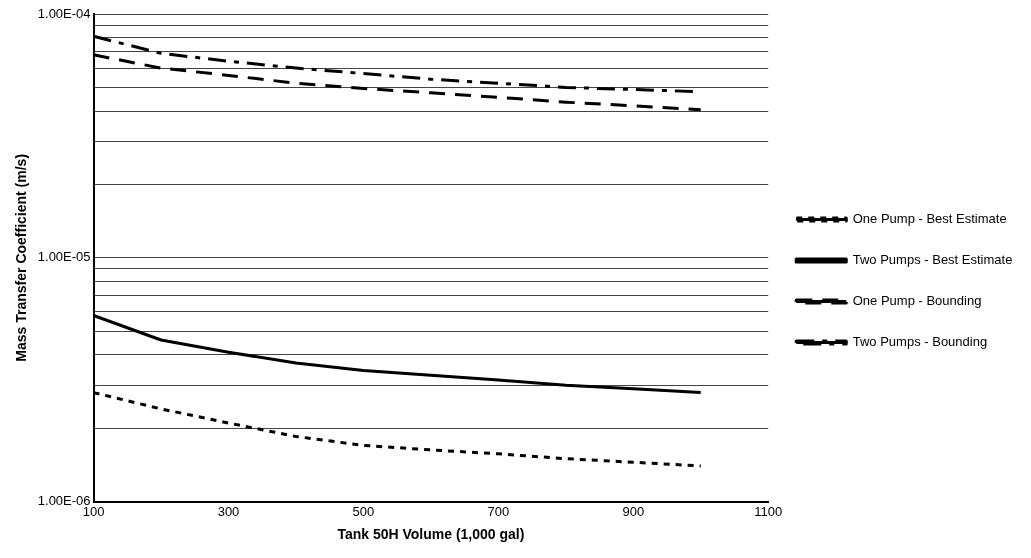 This screenshot has width=1031, height=558. Describe the element at coordinates (498, 511) in the screenshot. I see `x-tick-label: 700` at that location.